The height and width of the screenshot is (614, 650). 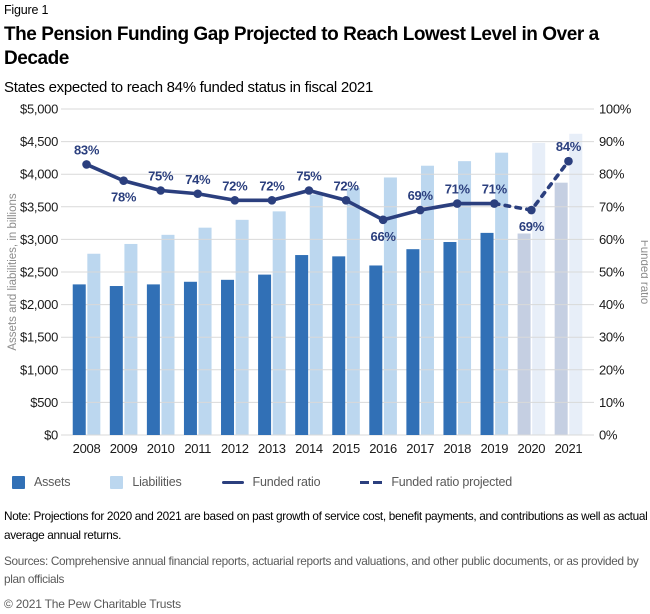 What do you see at coordinates (286, 482) in the screenshot?
I see `legend-label-funded-ratio: Funded ratio` at bounding box center [286, 482].